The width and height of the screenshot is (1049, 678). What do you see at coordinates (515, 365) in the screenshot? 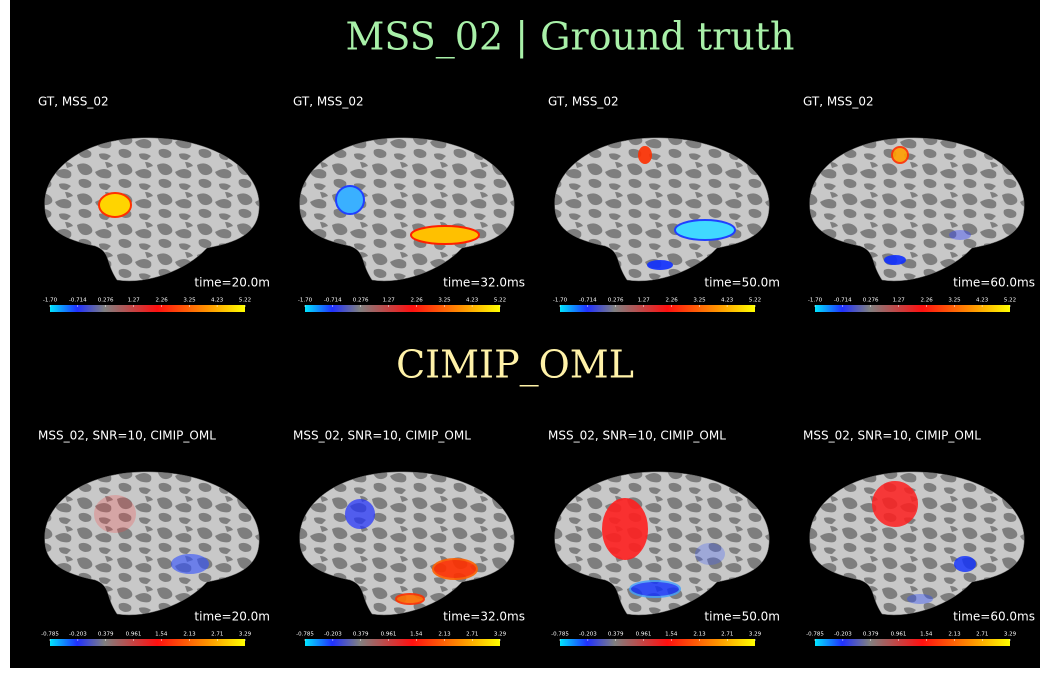
I see `section-title: CIMIP_OML` at bounding box center [515, 365].